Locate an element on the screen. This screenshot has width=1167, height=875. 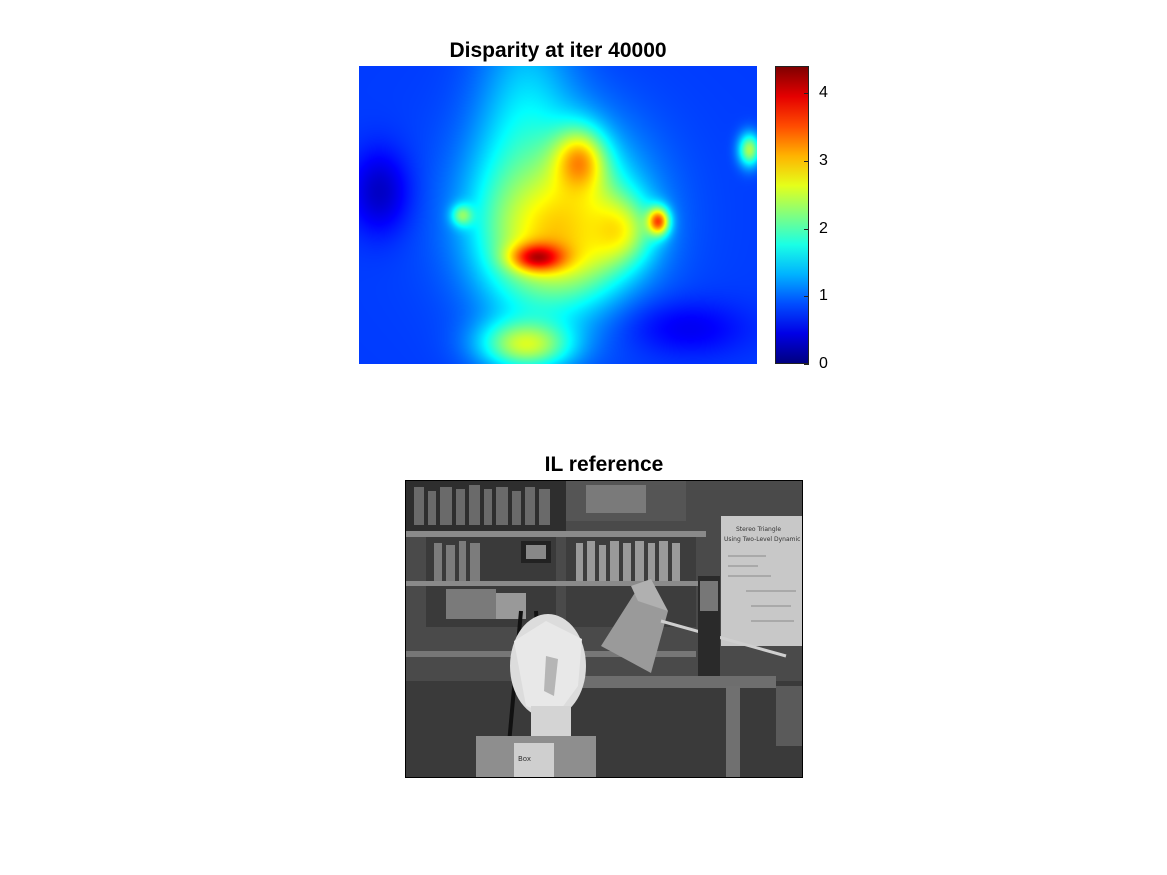
poster-line-1: Stereo Triangle is located at coordinates (758, 529).